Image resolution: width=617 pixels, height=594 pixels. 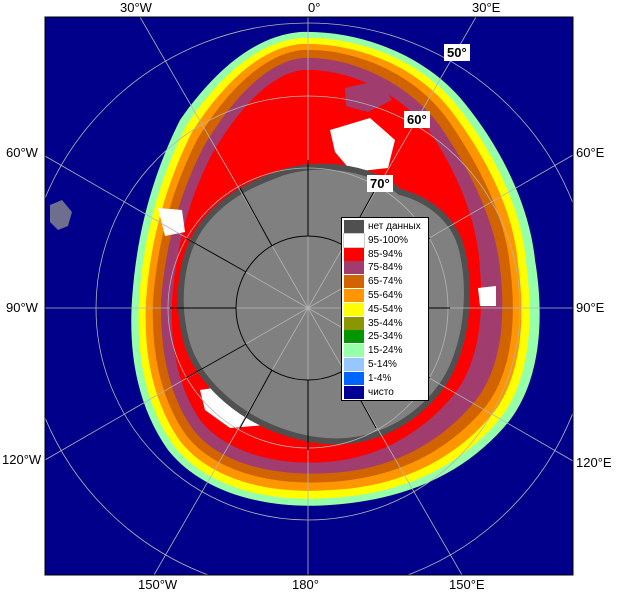 I want to click on legend-label: 1-4%, so click(x=380, y=378).